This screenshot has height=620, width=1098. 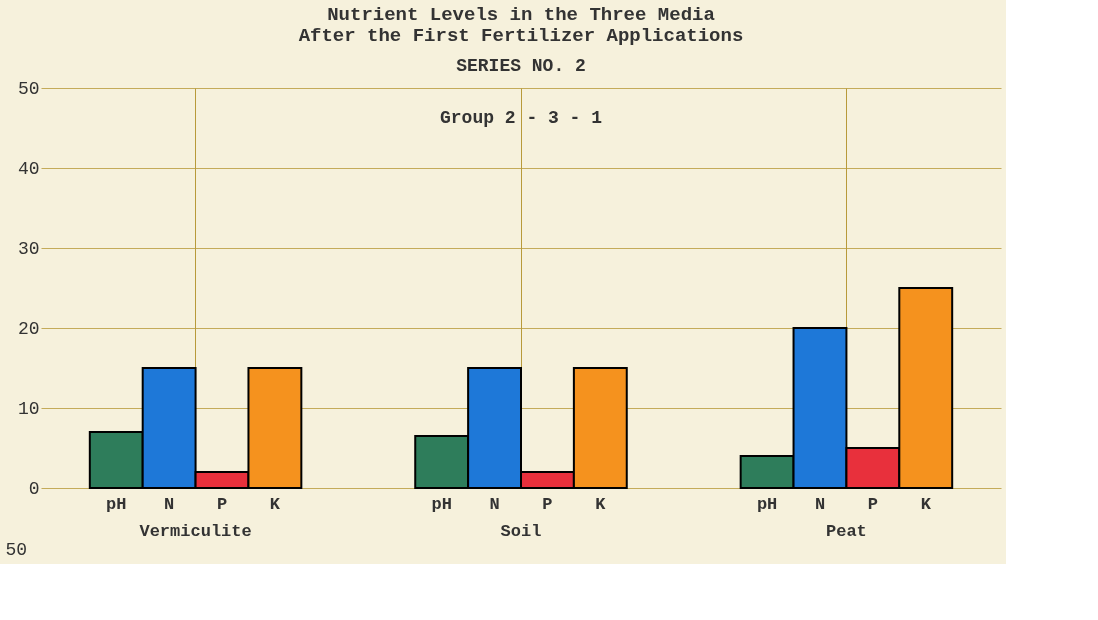 What do you see at coordinates (275, 504) in the screenshot?
I see `series-label: K` at bounding box center [275, 504].